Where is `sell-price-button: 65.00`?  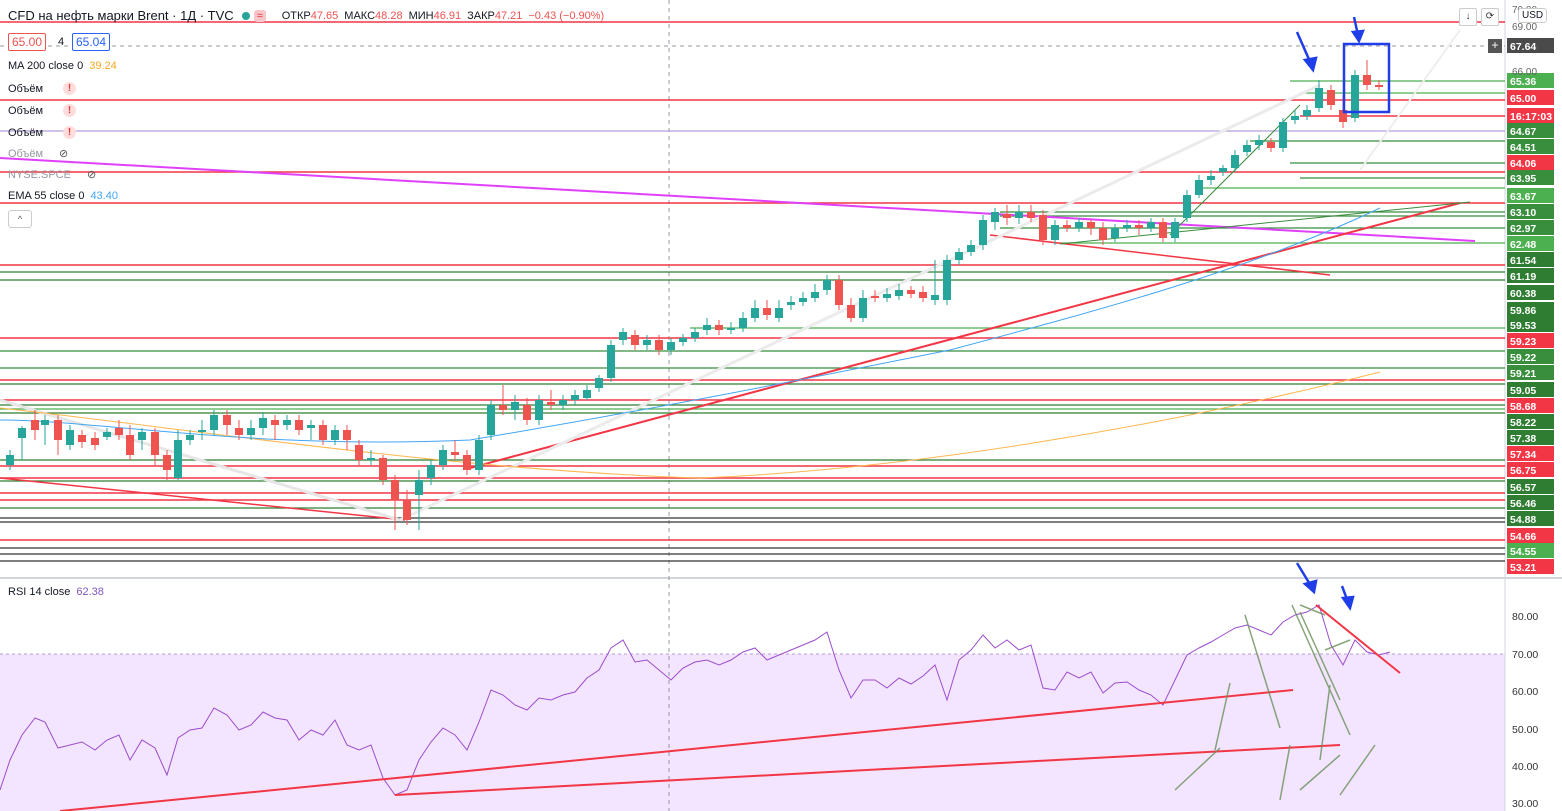 sell-price-button: 65.00 is located at coordinates (27, 42).